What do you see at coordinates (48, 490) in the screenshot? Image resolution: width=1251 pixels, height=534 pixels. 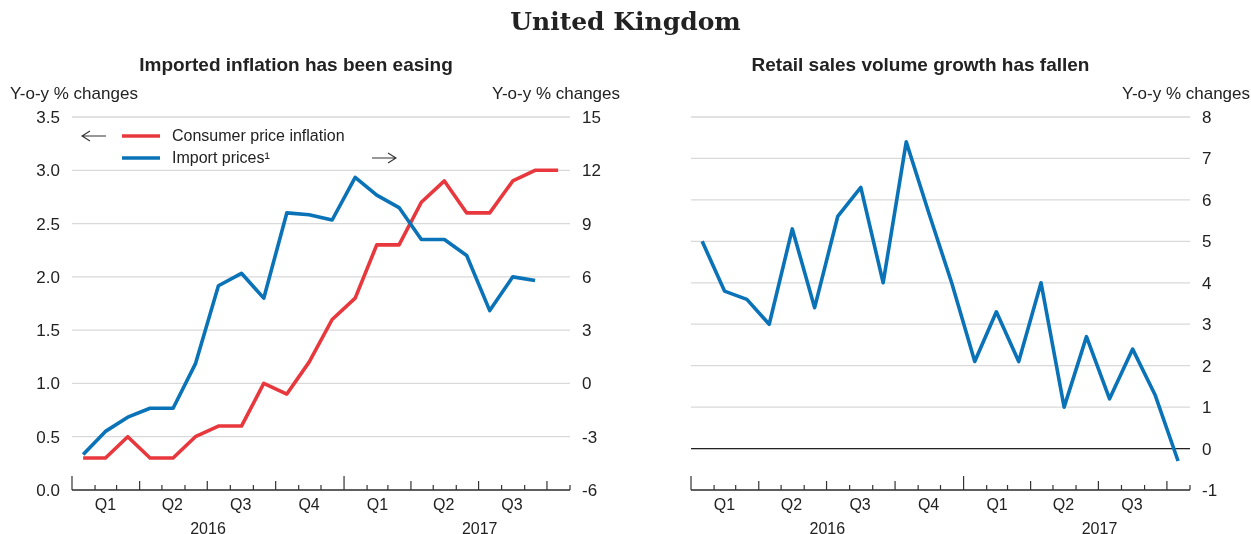 I see `y-tick-label: 0.0` at bounding box center [48, 490].